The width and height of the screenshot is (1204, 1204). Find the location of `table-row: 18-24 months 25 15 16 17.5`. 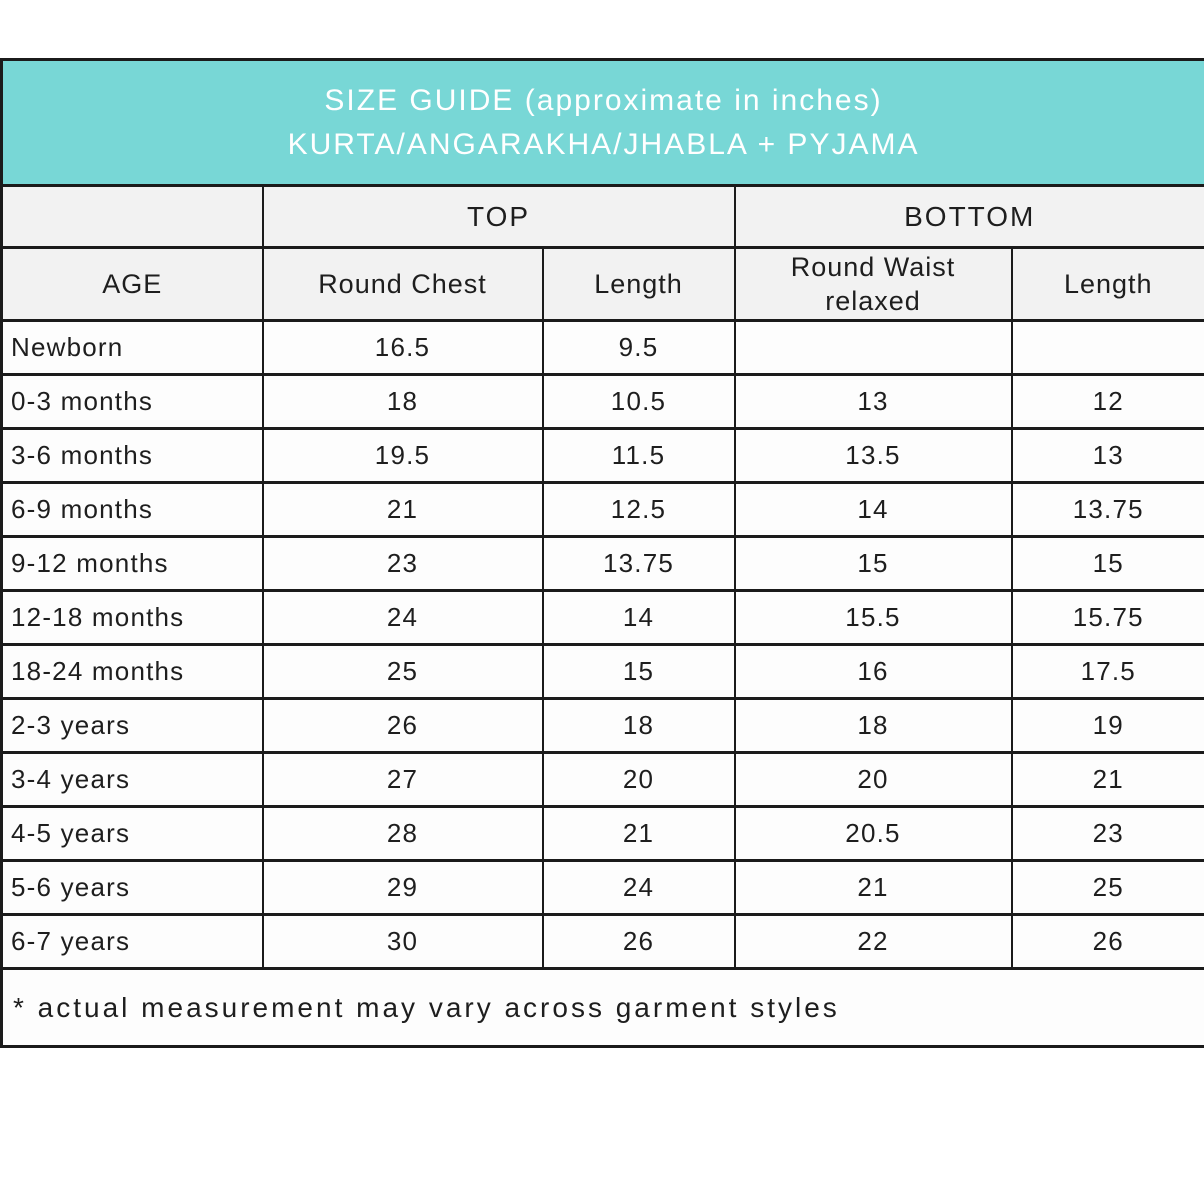

table-row: 18-24 months 25 15 16 17.5 is located at coordinates (602, 671).